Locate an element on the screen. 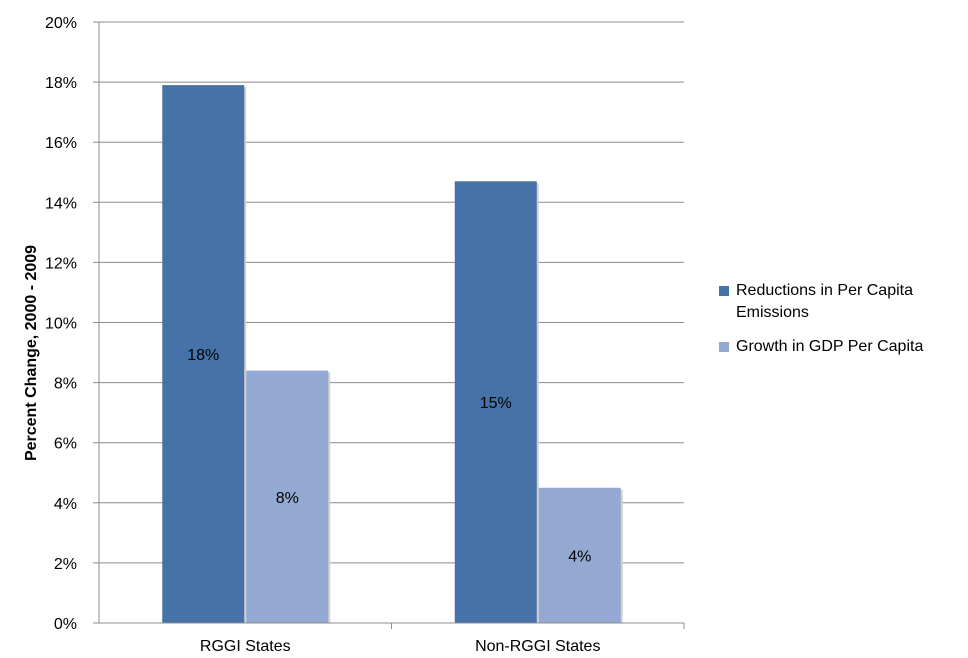 This screenshot has width=968, height=658. y-tick-label: 4% is located at coordinates (65, 504).